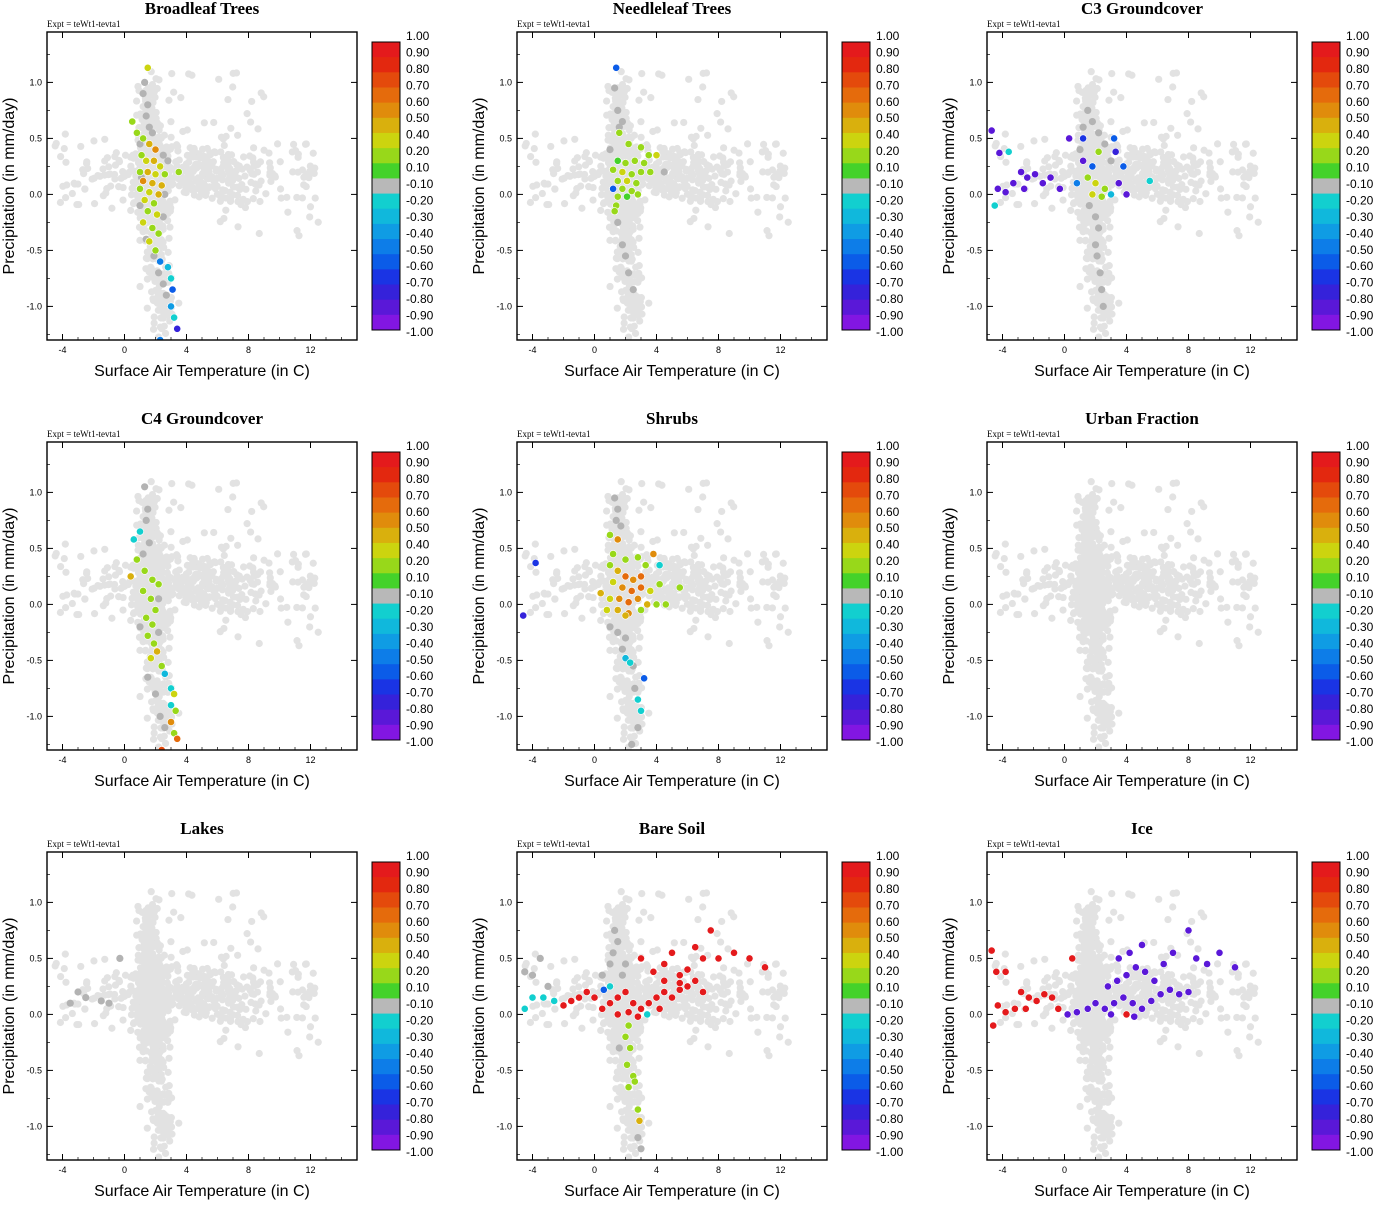 The height and width of the screenshot is (1220, 1373). Describe the element at coordinates (890, 200) in the screenshot. I see `colorbar-label: -0.20` at that location.